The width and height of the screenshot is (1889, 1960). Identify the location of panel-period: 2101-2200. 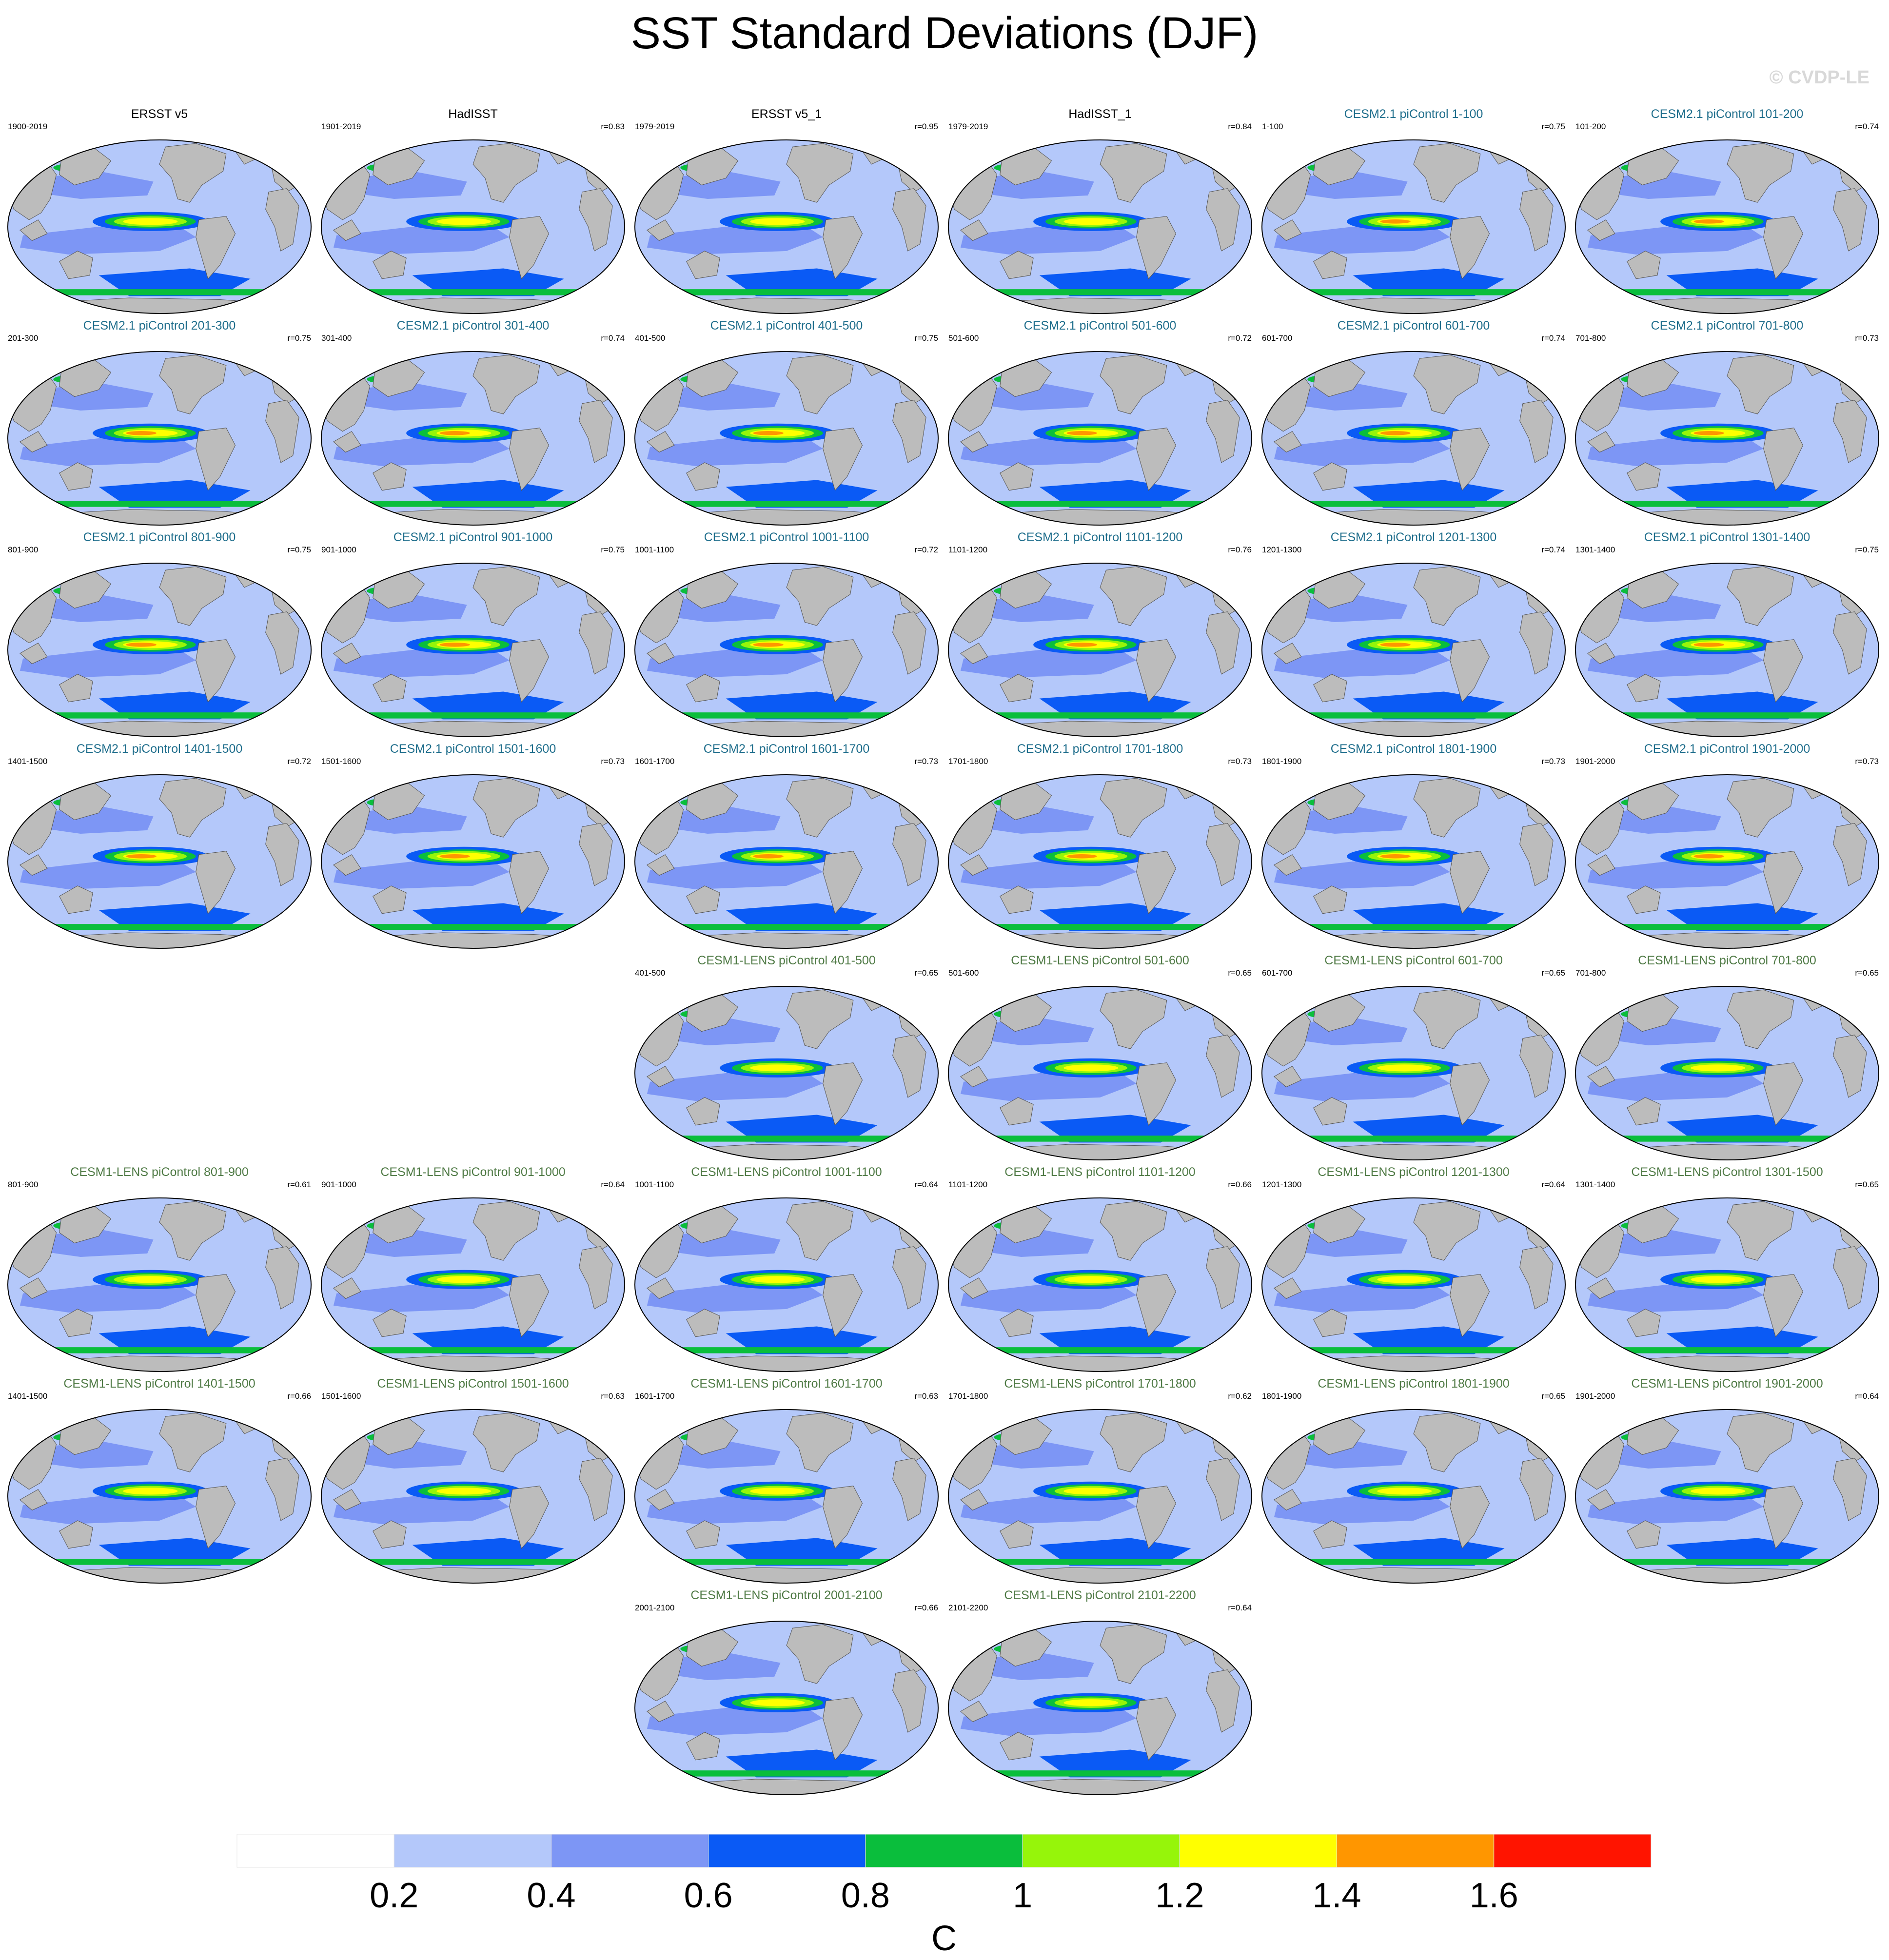
(968, 1607).